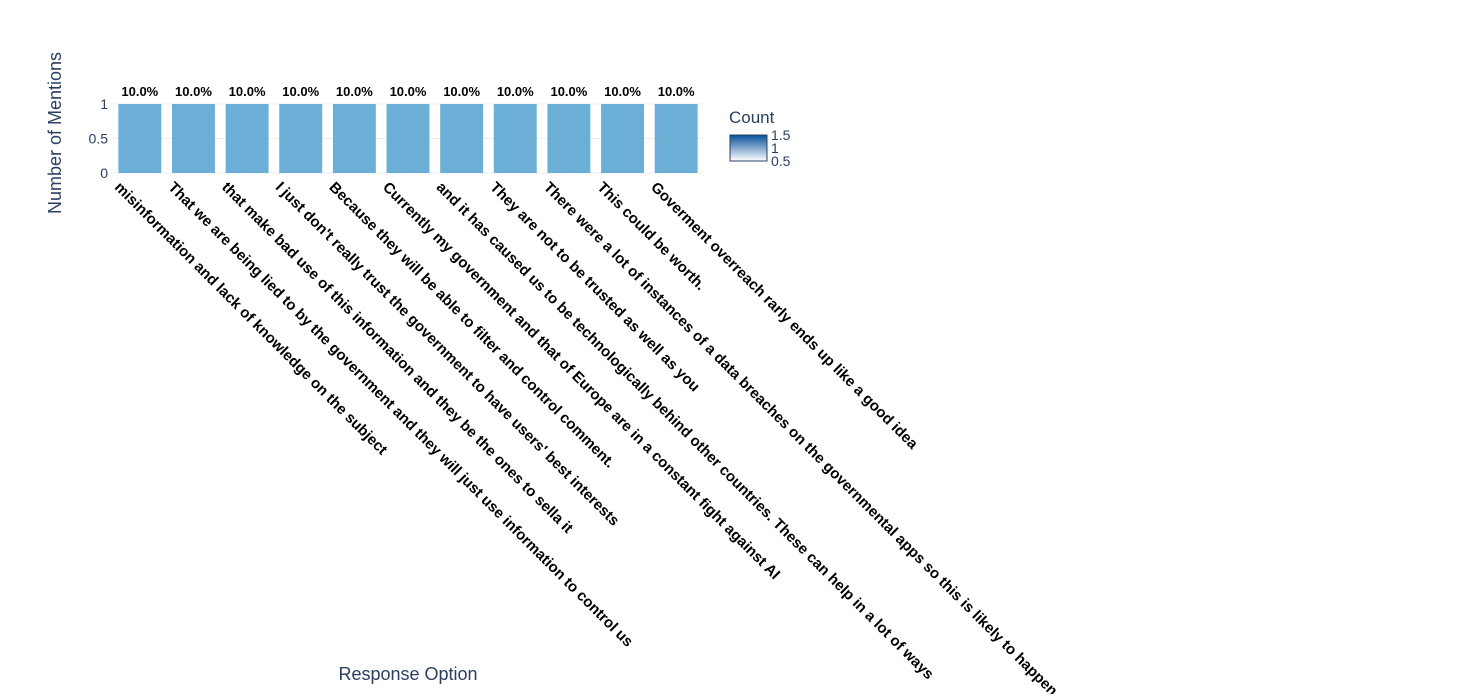  I want to click on colorbar-tick-label: 1.5, so click(781, 135).